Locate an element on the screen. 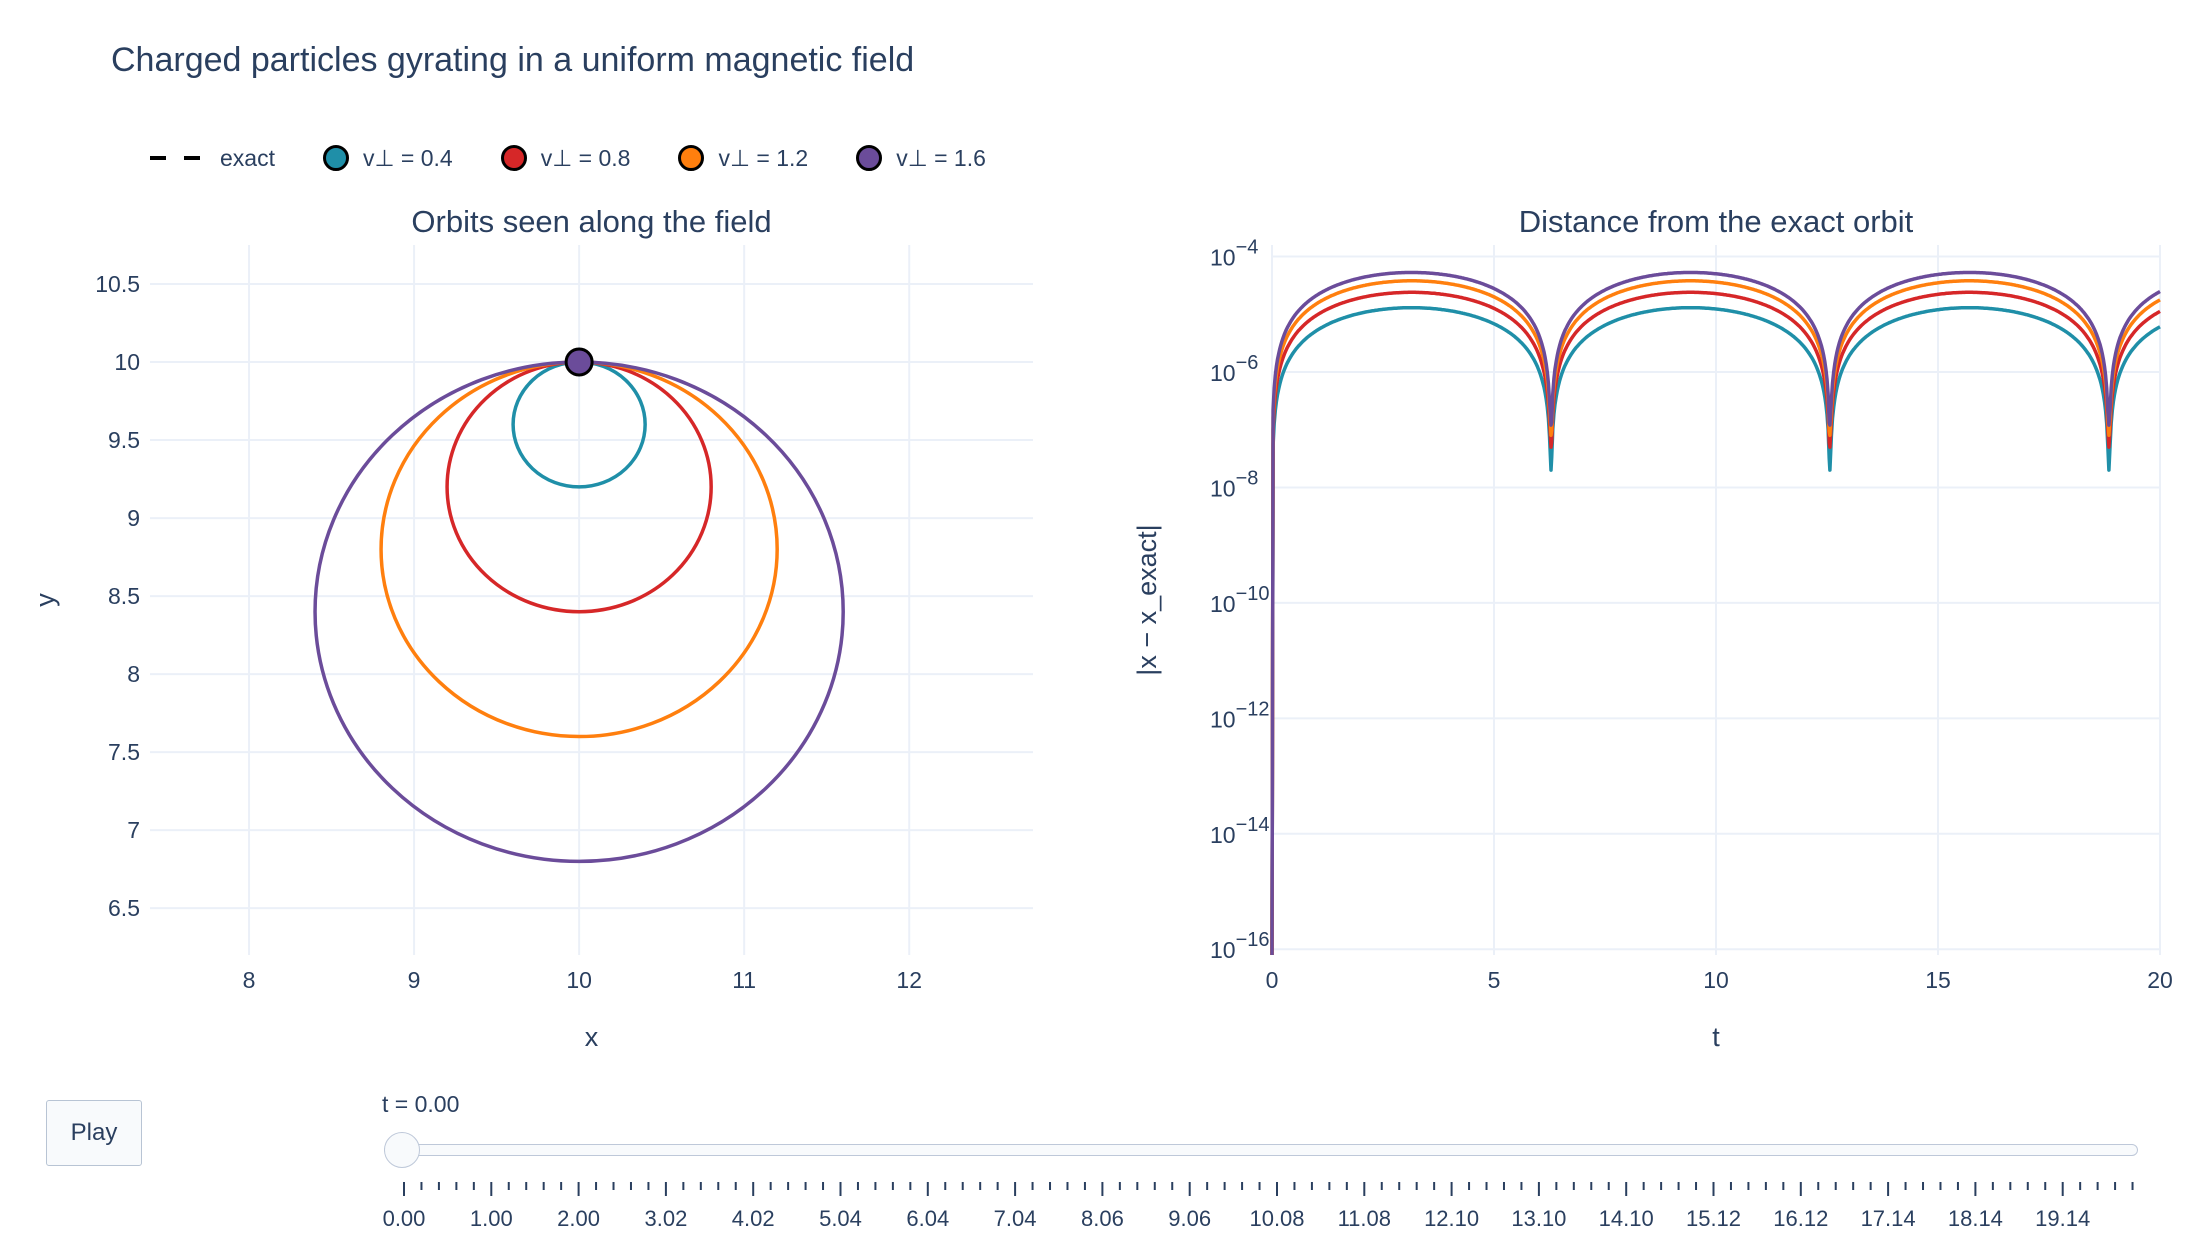  x-tick-label: 12 is located at coordinates (909, 980).